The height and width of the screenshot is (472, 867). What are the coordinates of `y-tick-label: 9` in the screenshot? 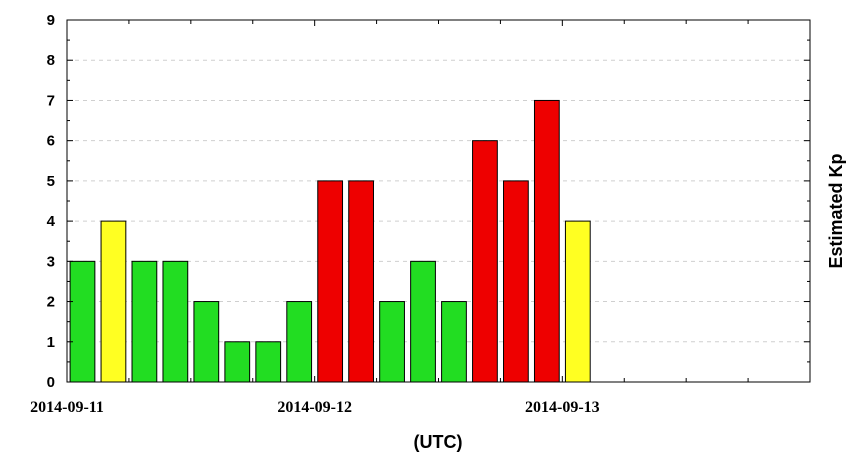 It's located at (51, 20).